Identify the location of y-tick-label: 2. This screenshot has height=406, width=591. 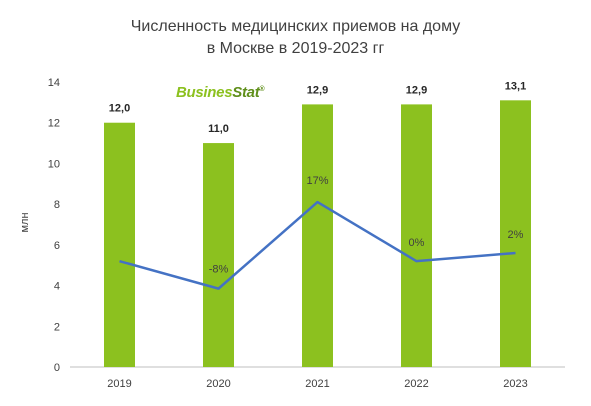
(57, 327).